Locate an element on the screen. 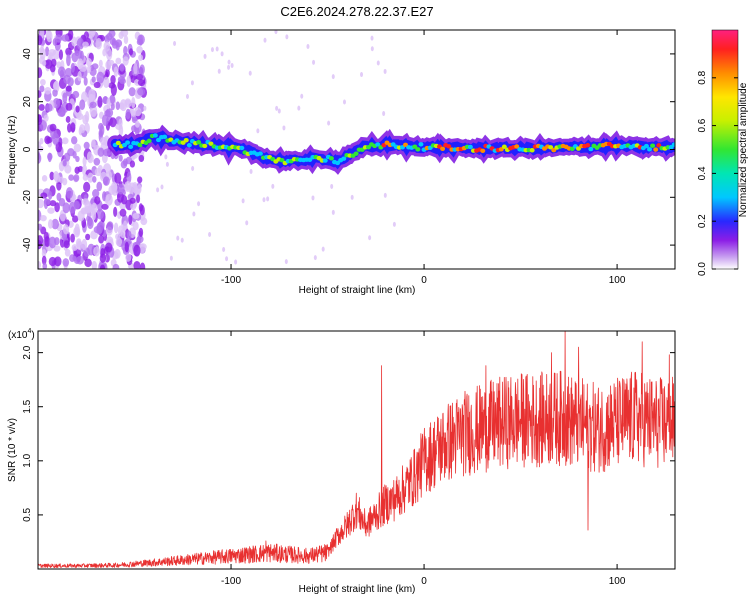  snr-scale-close: ) is located at coordinates (32, 335).